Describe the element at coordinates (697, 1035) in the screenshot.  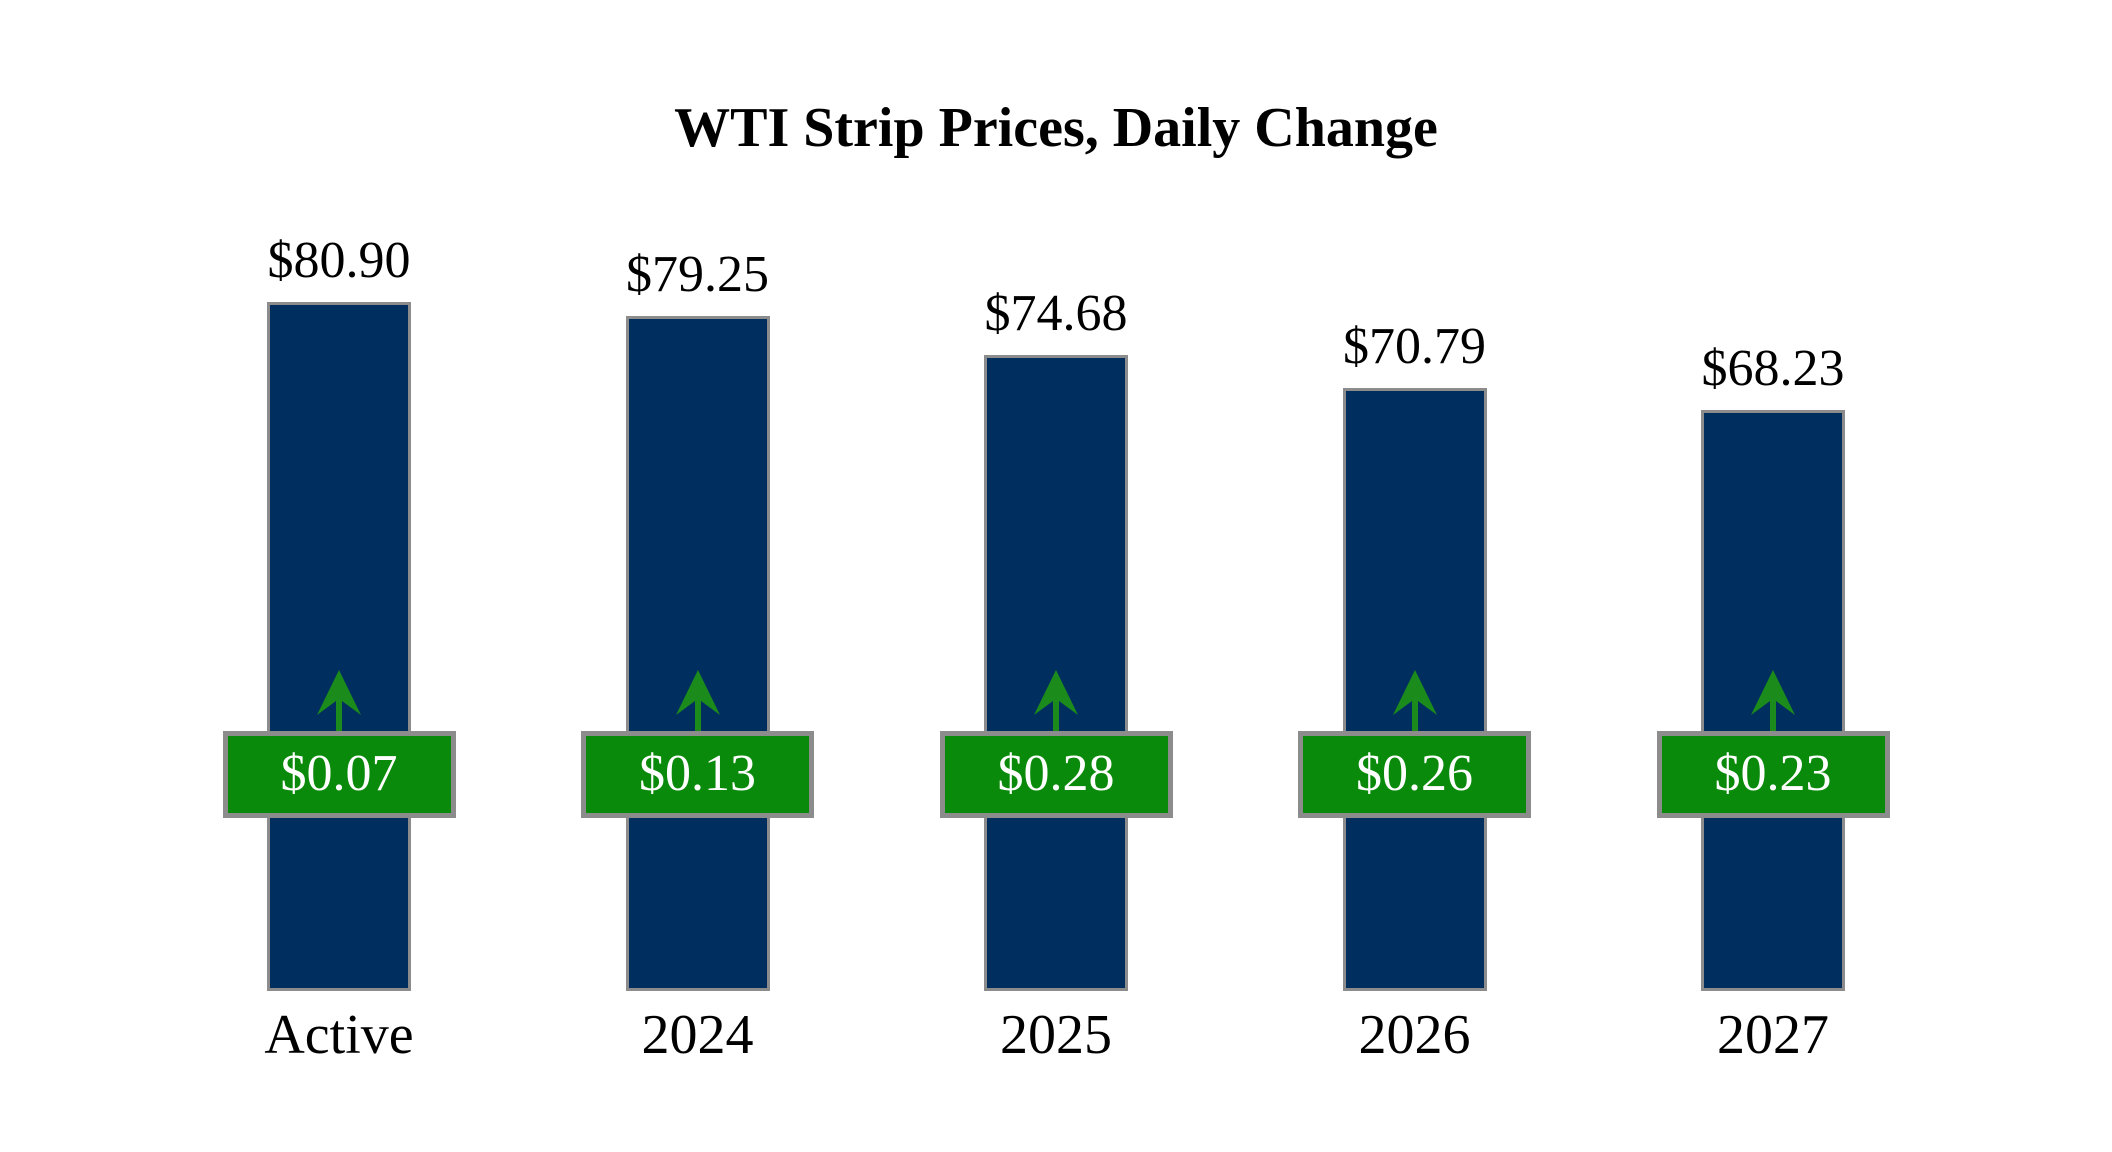
I see `category-label-2024: 2024` at that location.